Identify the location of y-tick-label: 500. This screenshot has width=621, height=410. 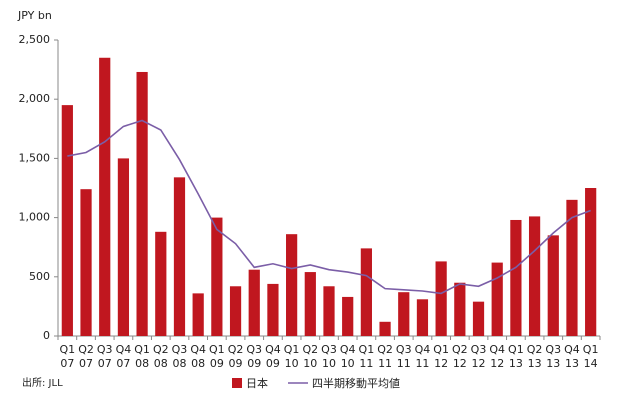
(39, 276).